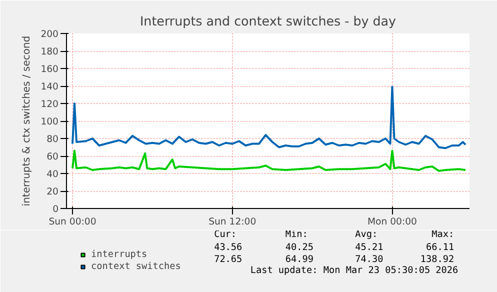 The width and height of the screenshot is (497, 292). Describe the element at coordinates (443, 234) in the screenshot. I see `text: Max:` at that location.